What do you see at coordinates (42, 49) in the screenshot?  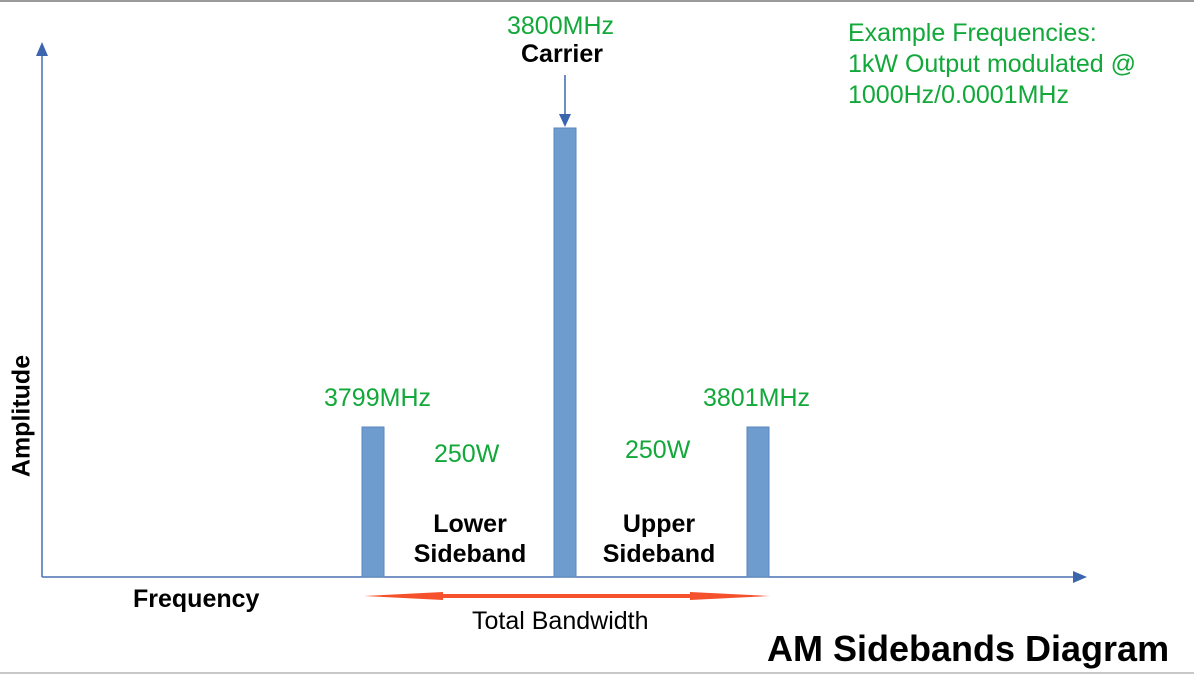 I see `y-axis-arrowhead-icon` at bounding box center [42, 49].